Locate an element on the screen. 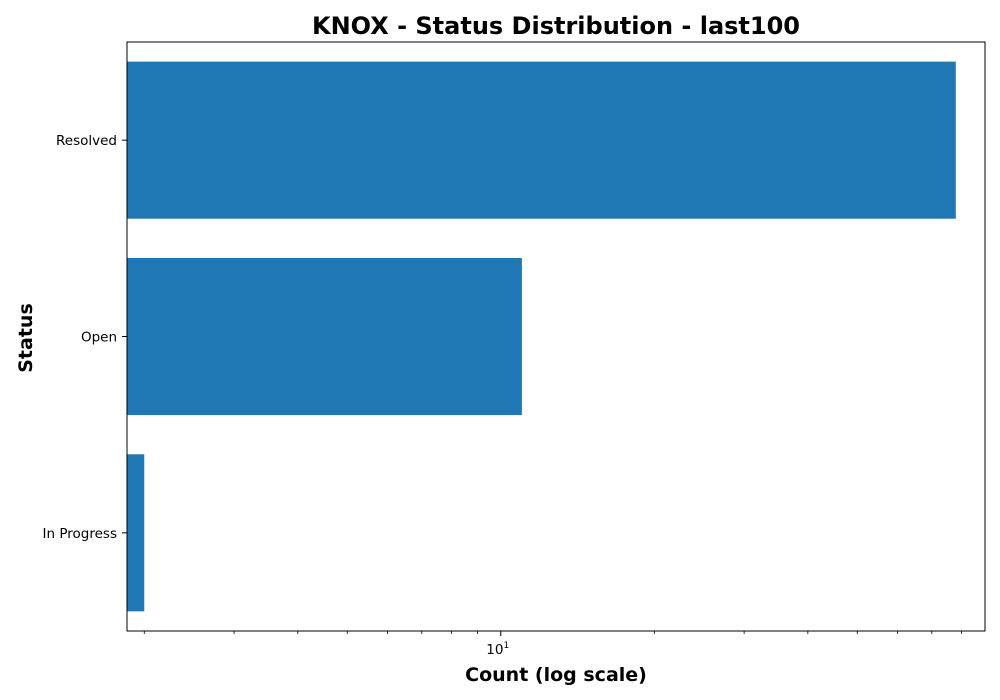  x-axis-label: Count (log scale) is located at coordinates (556, 675).